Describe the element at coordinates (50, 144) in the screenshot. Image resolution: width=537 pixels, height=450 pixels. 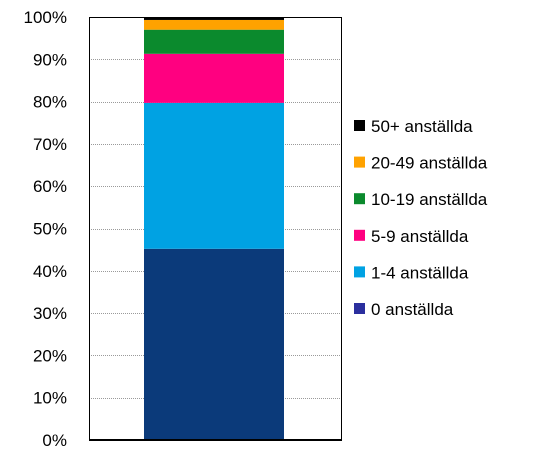
I see `y-tick-label: 70%` at that location.